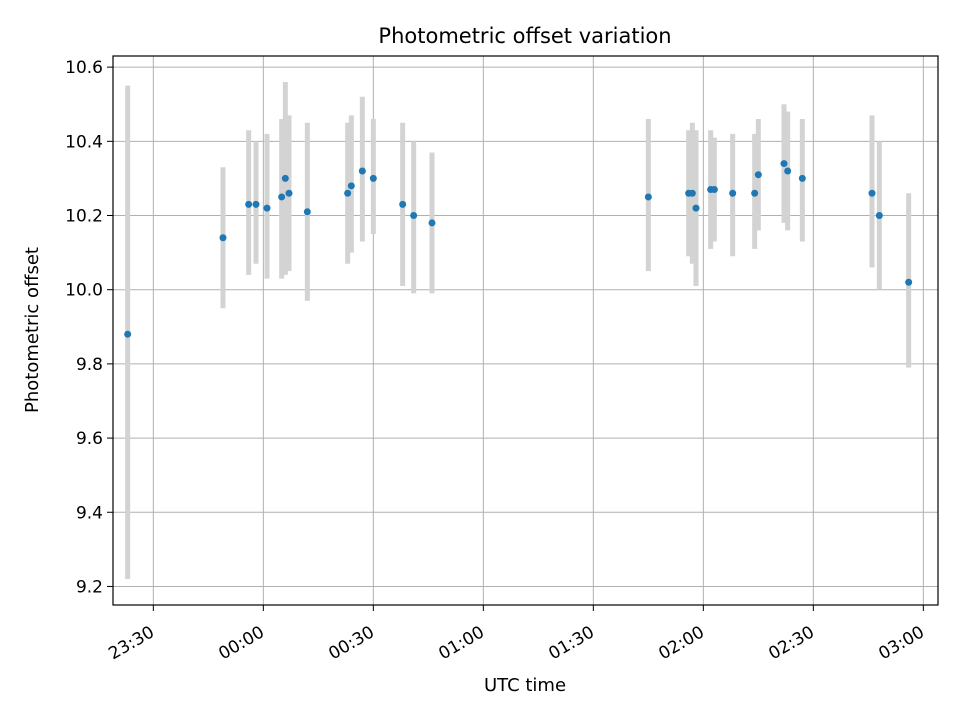 The height and width of the screenshot is (720, 960). What do you see at coordinates (89, 587) in the screenshot?
I see `y-tick-label: 9.2` at bounding box center [89, 587].